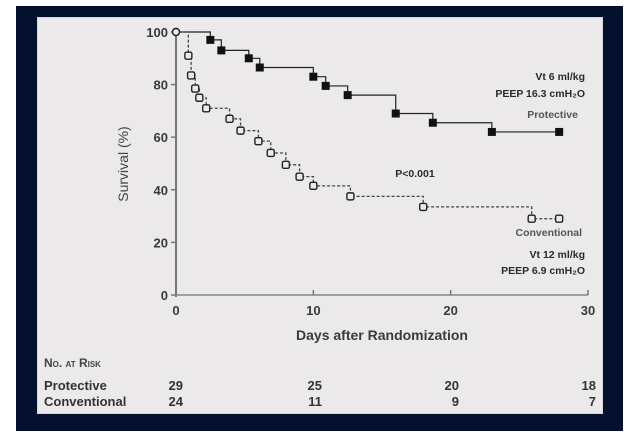 The image size is (637, 439). Describe the element at coordinates (313, 310) in the screenshot. I see `x-tick-label: 10` at that location.